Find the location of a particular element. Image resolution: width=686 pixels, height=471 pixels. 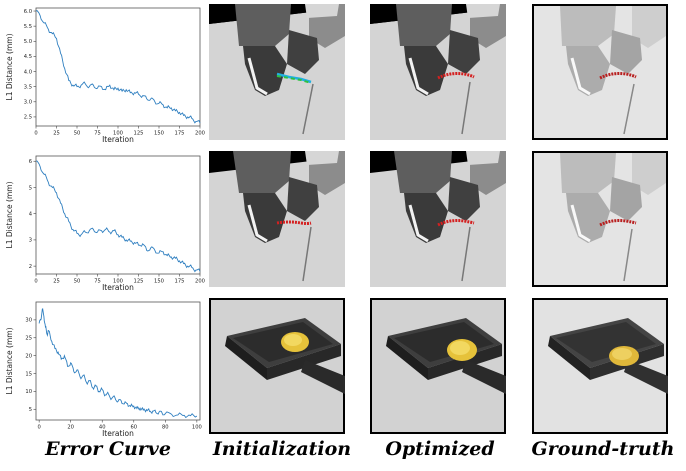

ground-truth-render-row2 is located at coordinates (600, 219).